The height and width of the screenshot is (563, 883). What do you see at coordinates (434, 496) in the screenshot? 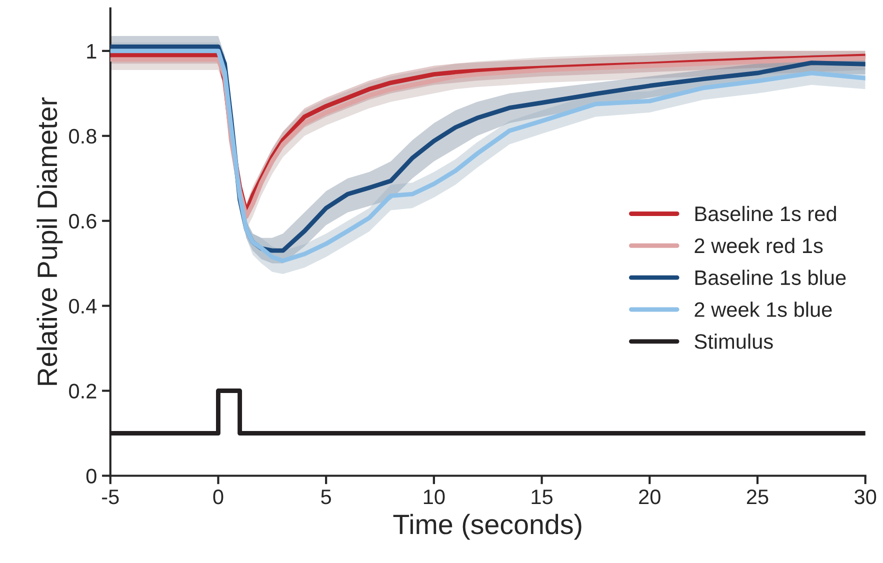
I see `x-tick-label: 10` at bounding box center [434, 496].